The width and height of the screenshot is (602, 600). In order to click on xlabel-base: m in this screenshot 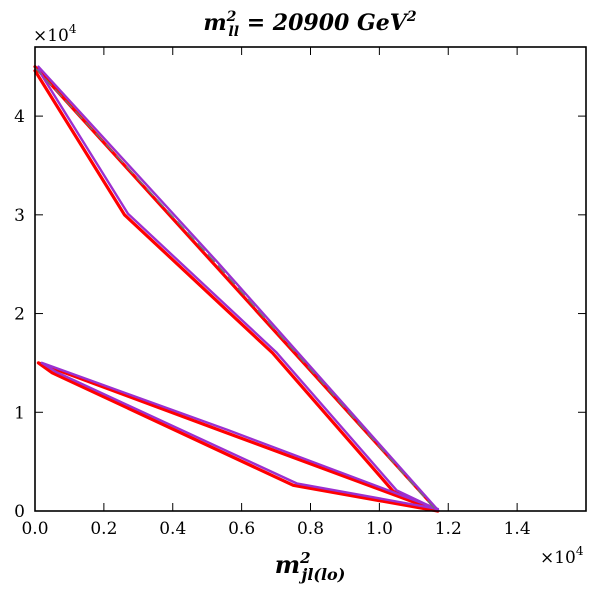, I will do `click(287, 564)`.